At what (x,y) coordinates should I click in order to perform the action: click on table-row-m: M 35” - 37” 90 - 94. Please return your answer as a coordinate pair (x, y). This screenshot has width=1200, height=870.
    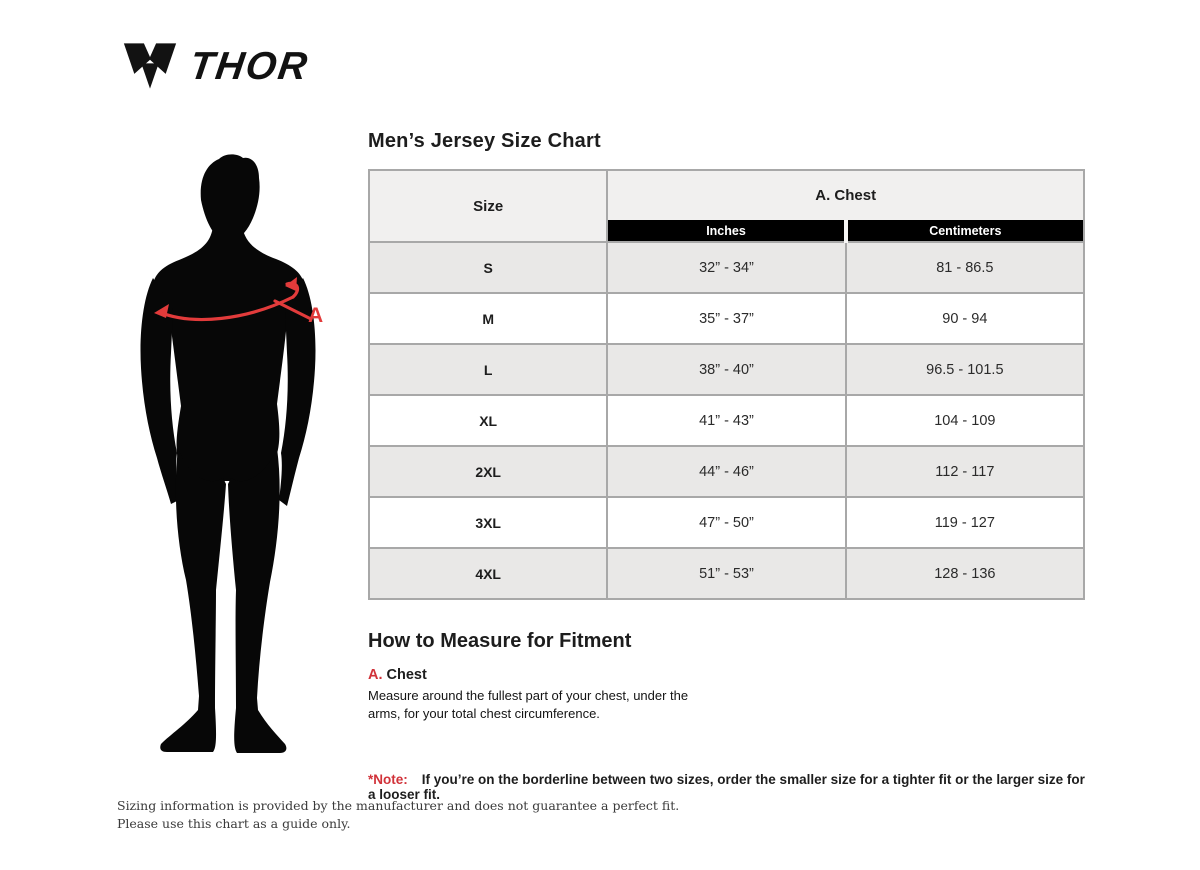
    Looking at the image, I should click on (726, 318).